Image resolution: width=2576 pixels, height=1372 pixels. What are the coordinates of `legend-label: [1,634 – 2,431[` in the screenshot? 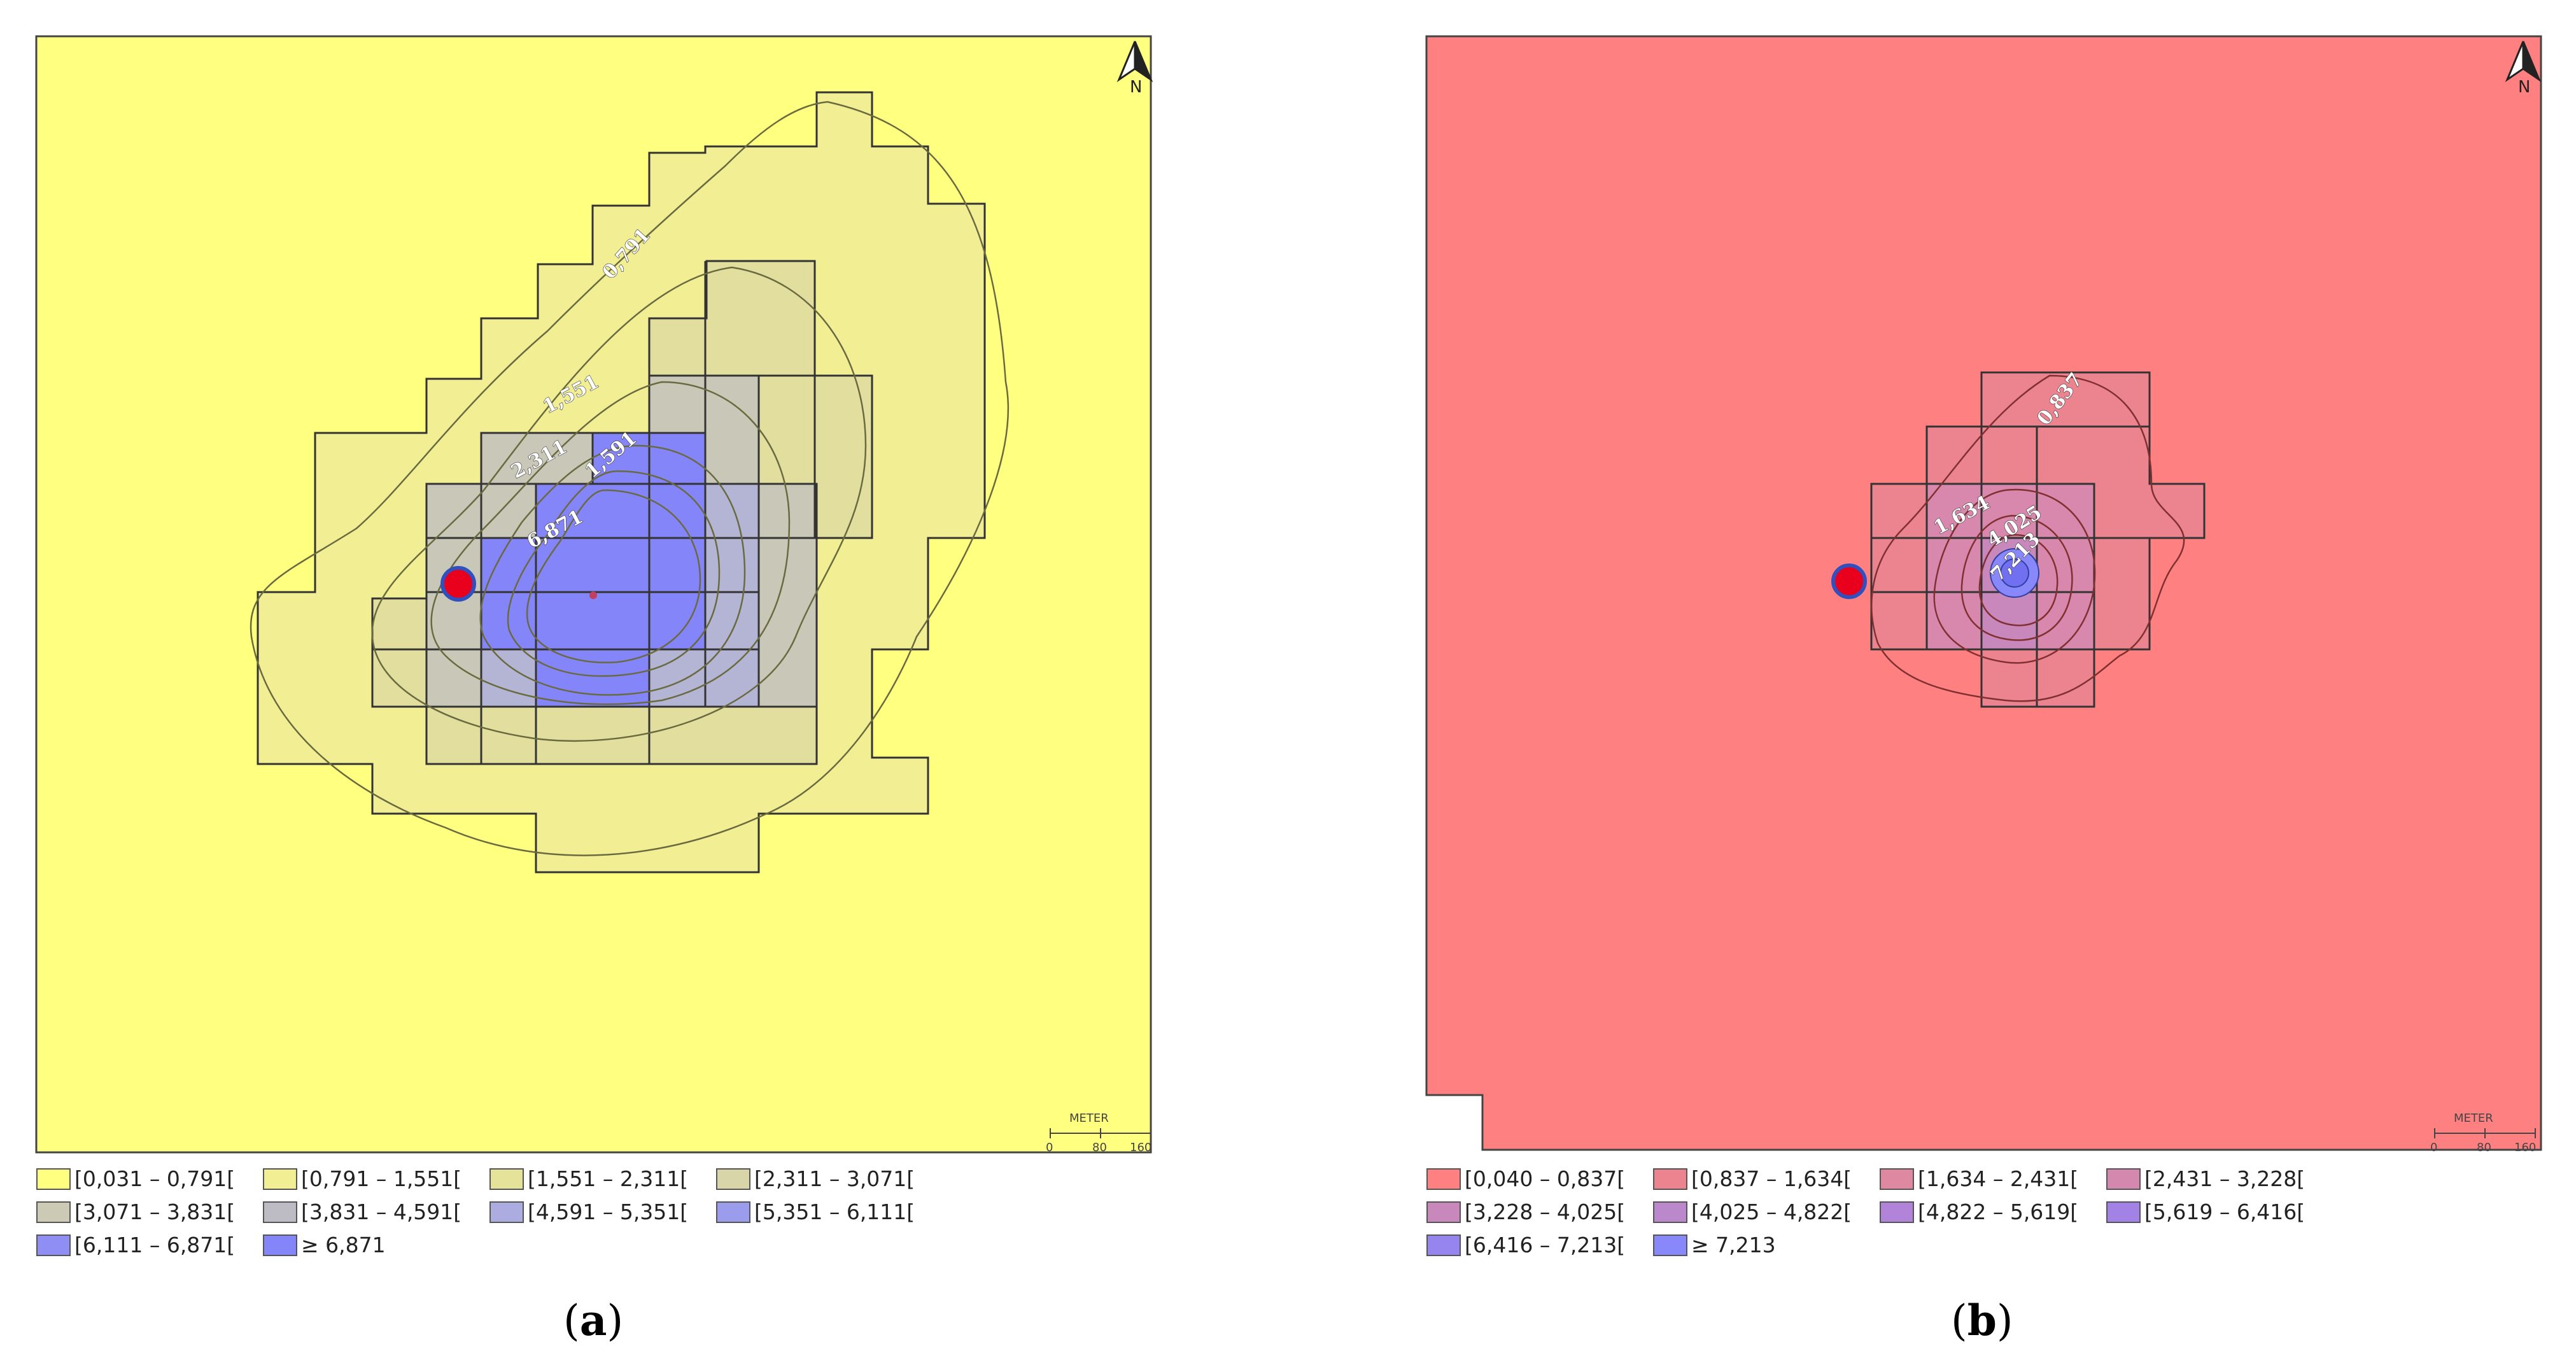 It's located at (1999, 1178).